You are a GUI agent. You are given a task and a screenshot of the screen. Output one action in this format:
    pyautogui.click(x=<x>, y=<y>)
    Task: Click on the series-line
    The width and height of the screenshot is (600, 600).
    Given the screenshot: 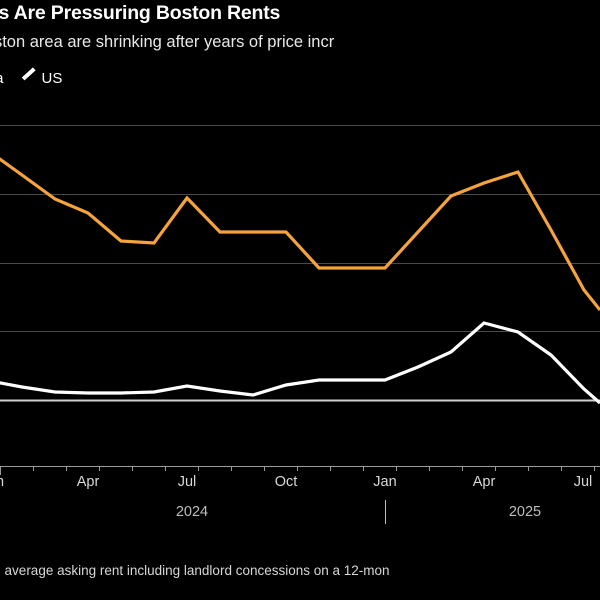 What is the action you would take?
    pyautogui.click(x=300, y=363)
    